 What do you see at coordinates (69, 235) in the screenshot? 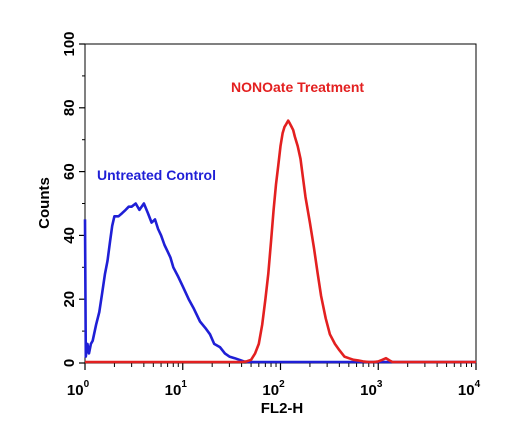
I see `y-tick-label: 40` at bounding box center [69, 235].